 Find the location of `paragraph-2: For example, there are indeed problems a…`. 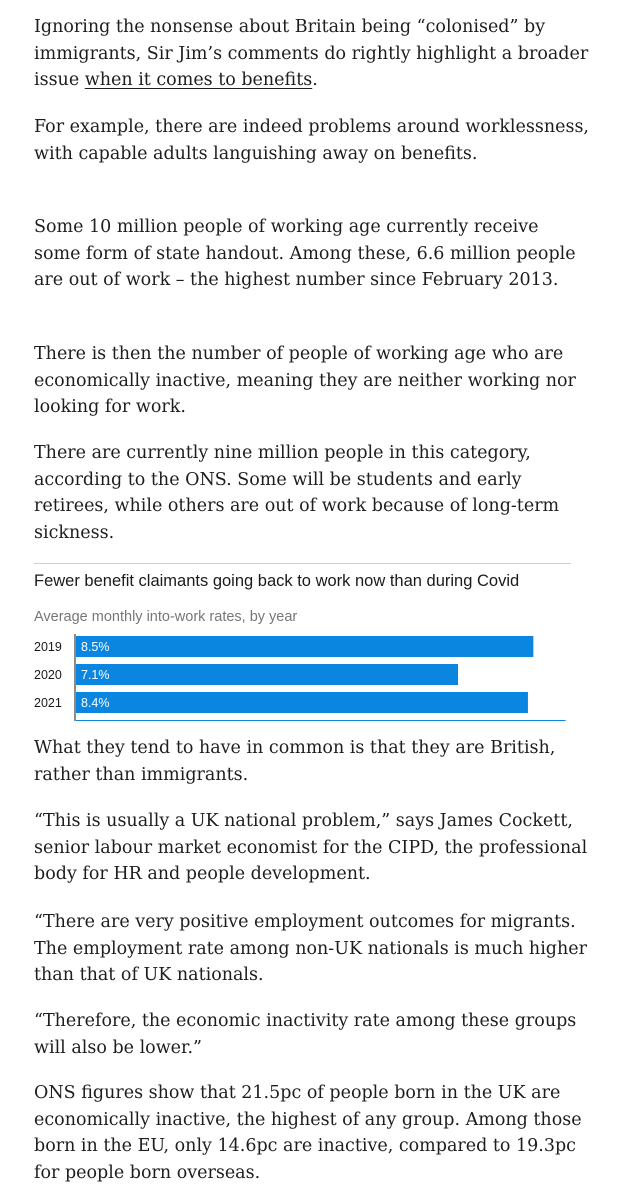

paragraph-2: For example, there are indeed problems a… is located at coordinates (311, 140).